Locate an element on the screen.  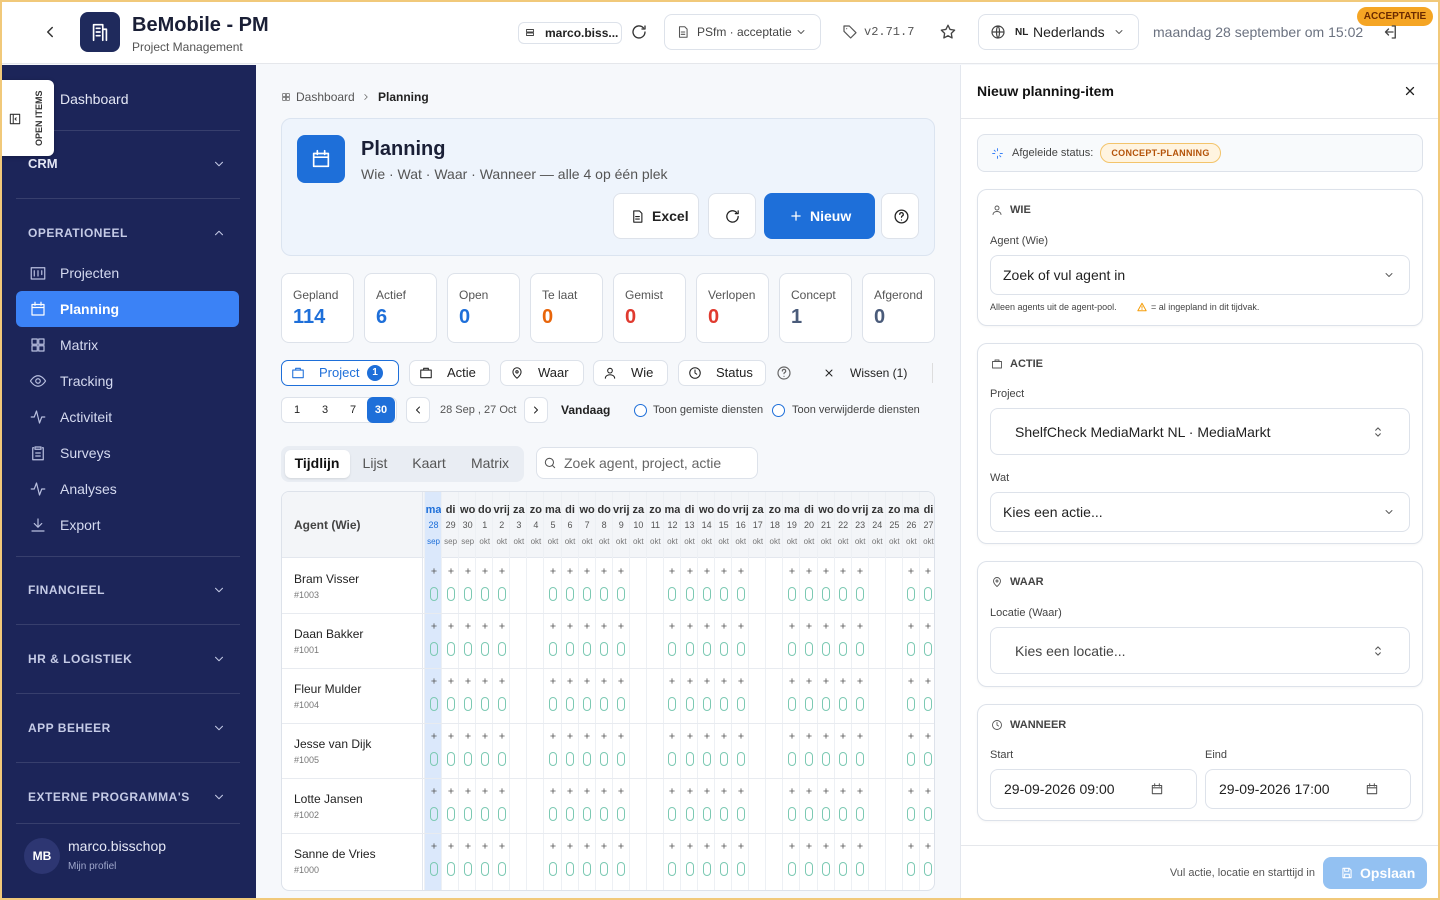
search-input is located at coordinates (647, 463).